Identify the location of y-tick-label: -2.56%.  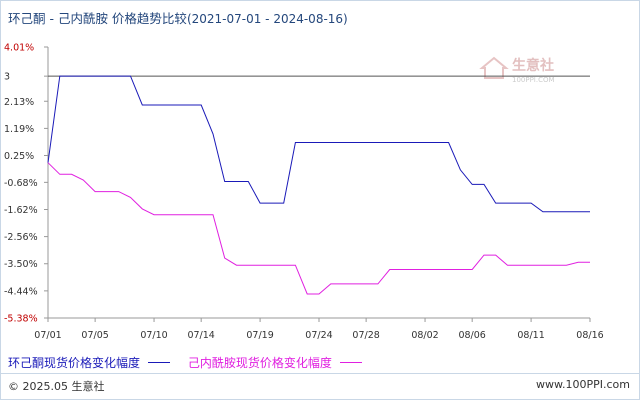
(21, 237).